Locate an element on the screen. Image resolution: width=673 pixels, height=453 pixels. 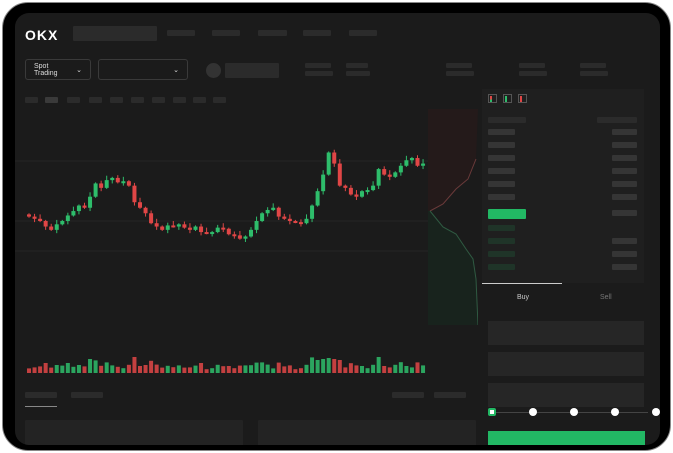
buy-button is located at coordinates (566, 438).